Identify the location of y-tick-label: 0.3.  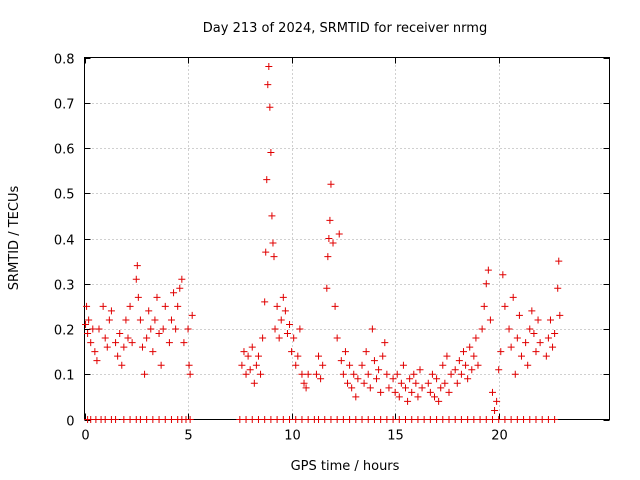
(64, 286).